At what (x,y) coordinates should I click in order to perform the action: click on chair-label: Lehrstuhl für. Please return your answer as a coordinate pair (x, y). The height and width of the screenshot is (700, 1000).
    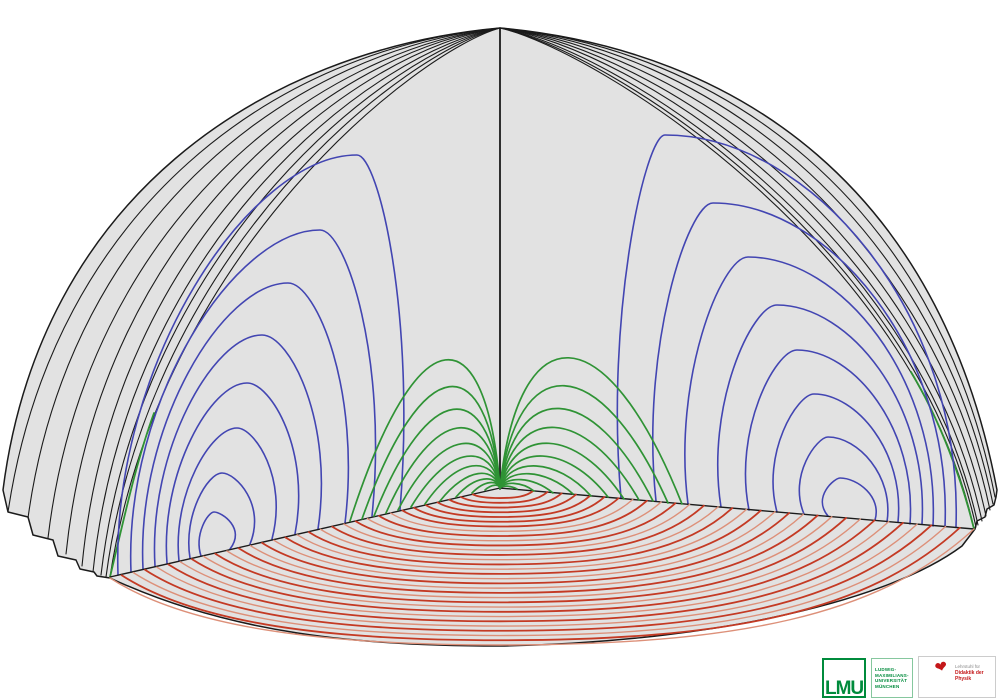
    Looking at the image, I should click on (968, 666).